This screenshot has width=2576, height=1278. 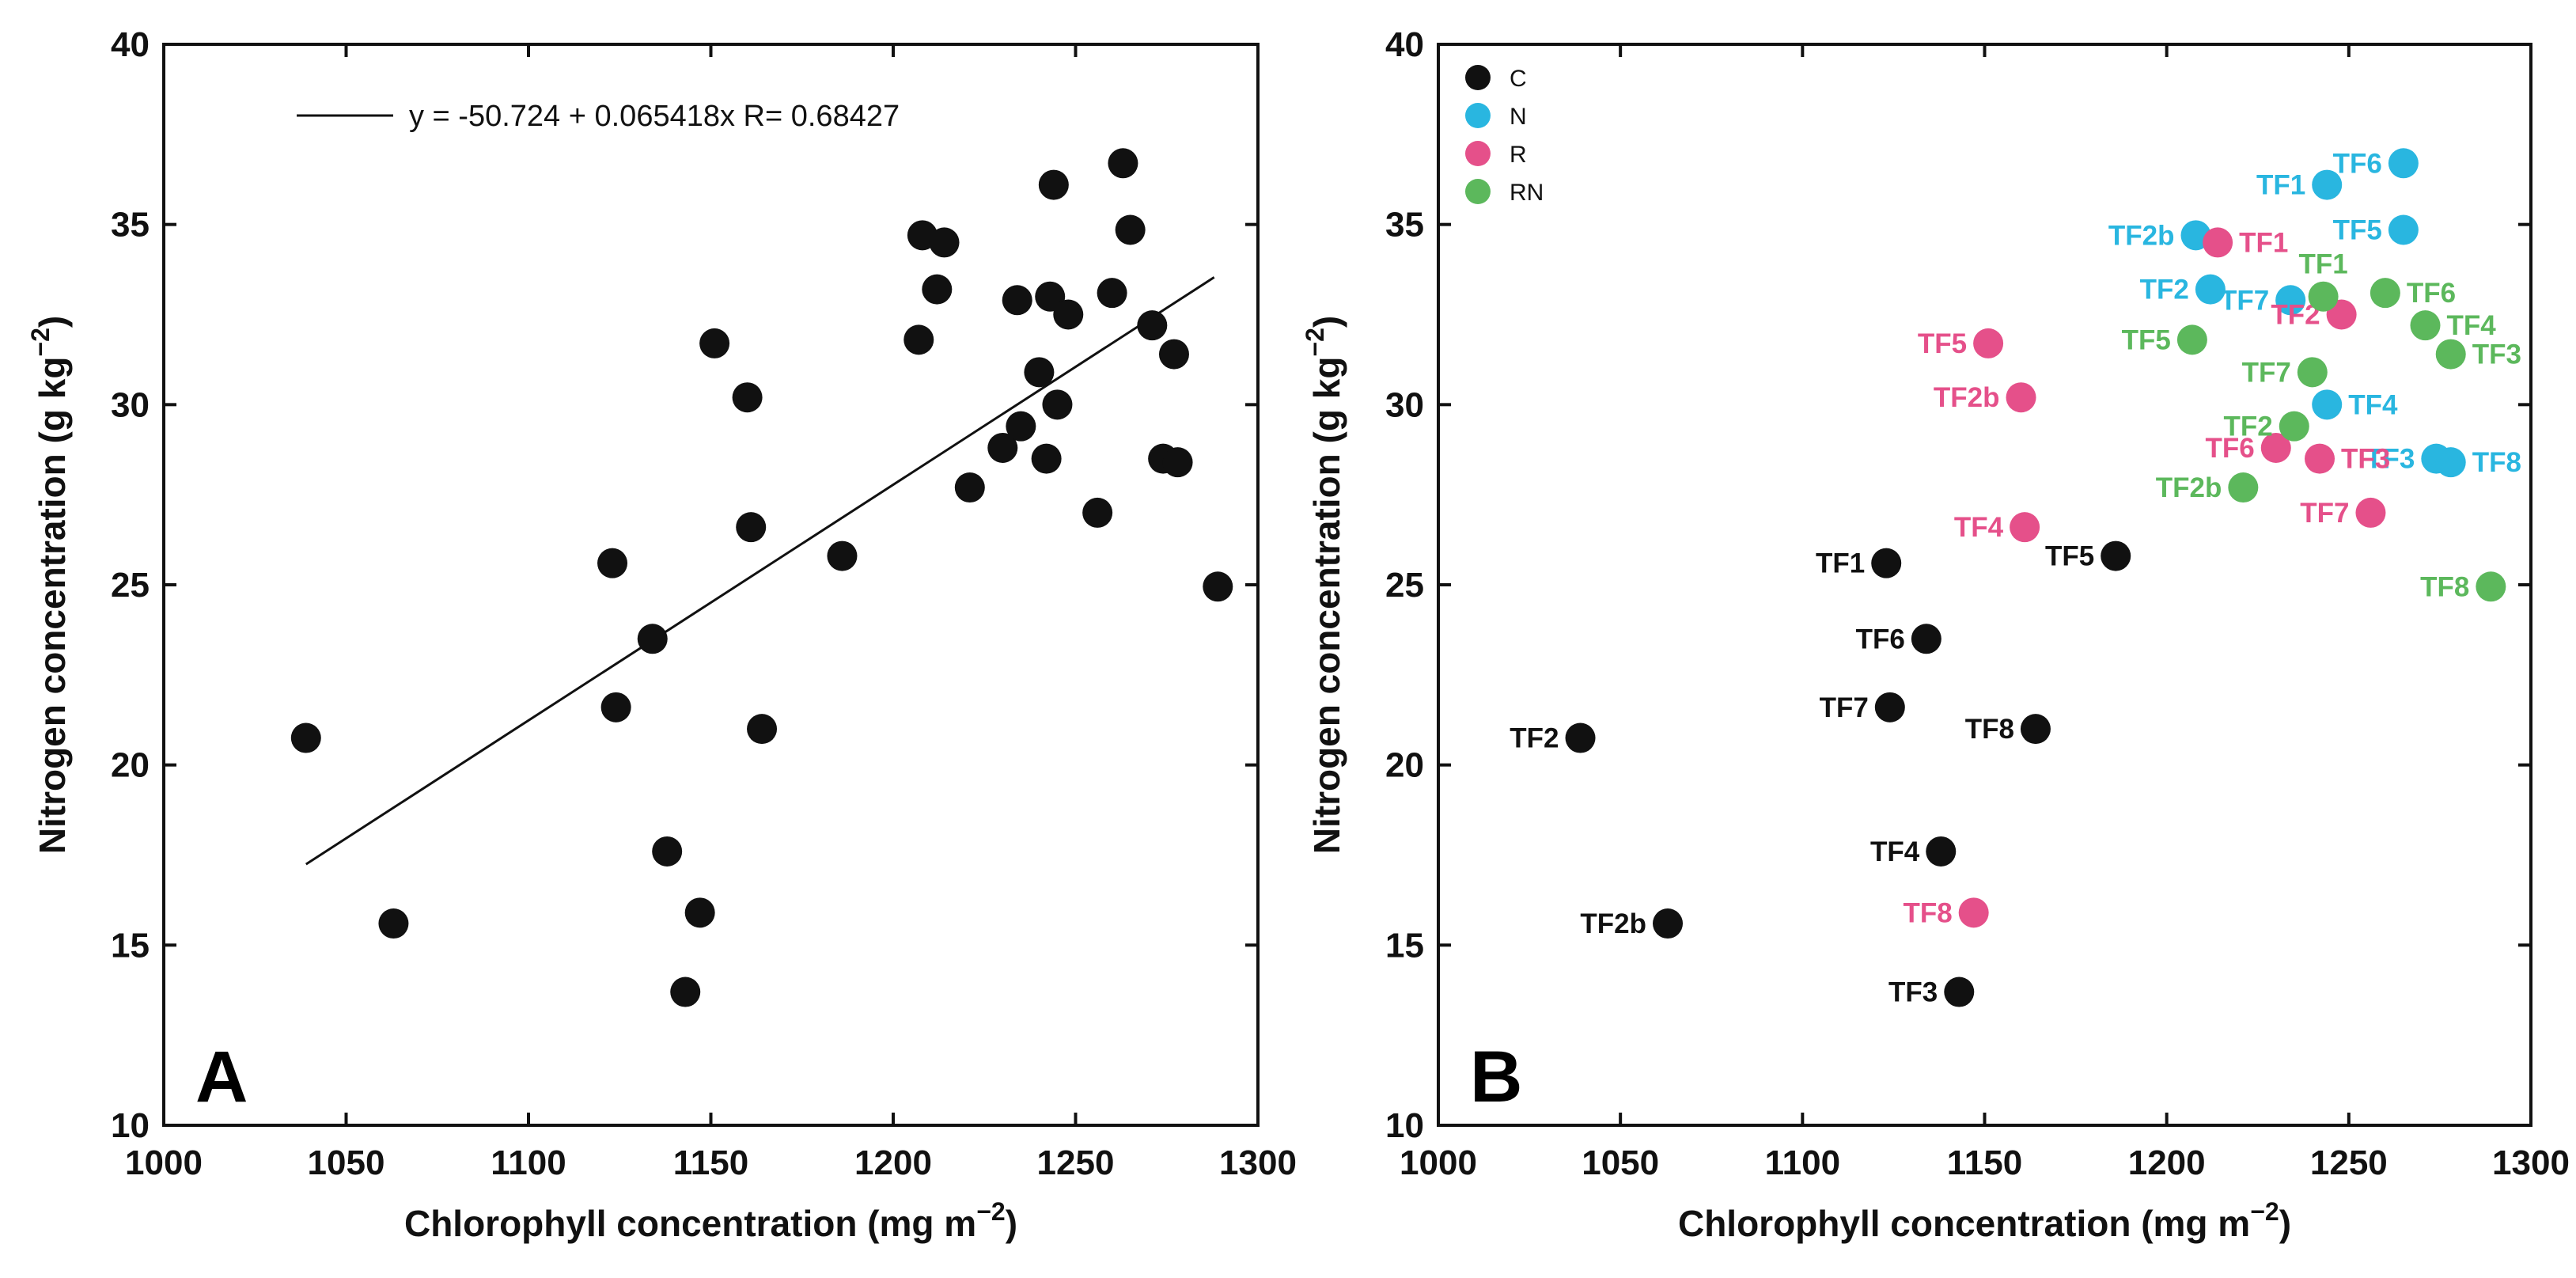 What do you see at coordinates (2472, 325) in the screenshot?
I see `point-label: TF4` at bounding box center [2472, 325].